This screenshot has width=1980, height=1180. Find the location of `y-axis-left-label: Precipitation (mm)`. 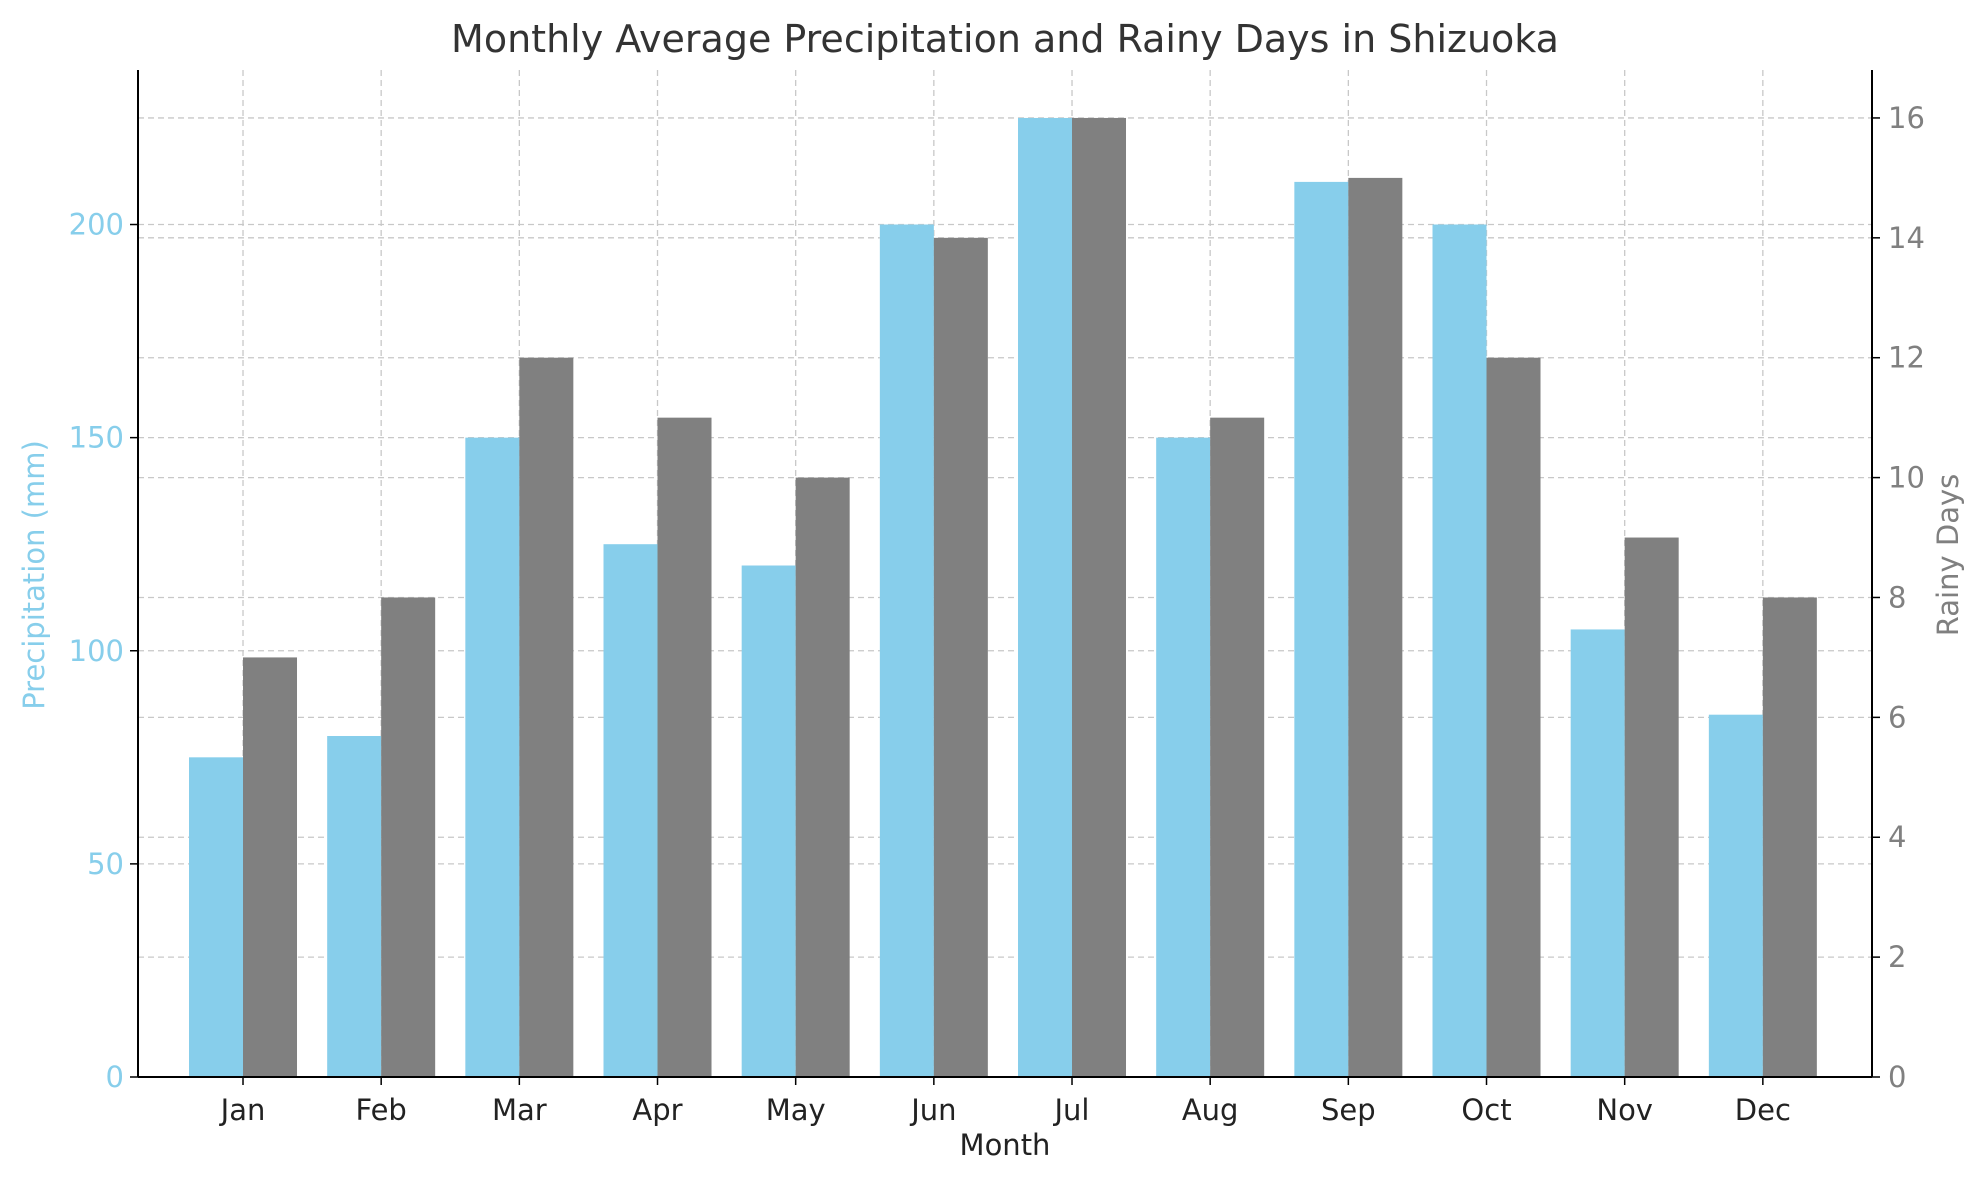

y-axis-left-label: Precipitation (mm) is located at coordinates (34, 575).